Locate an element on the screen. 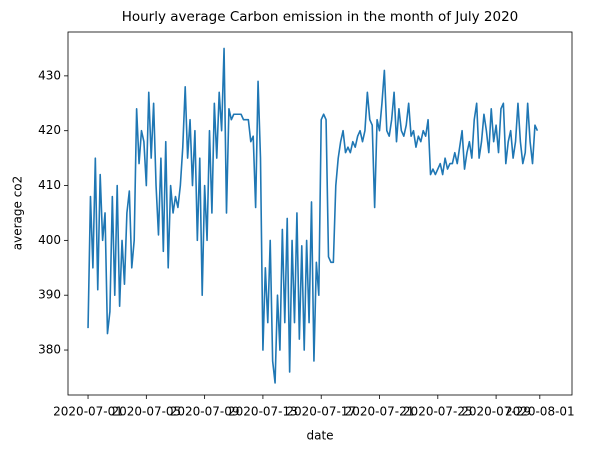 This screenshot has width=590, height=453. y-tick-label: 430 is located at coordinates (49, 75).